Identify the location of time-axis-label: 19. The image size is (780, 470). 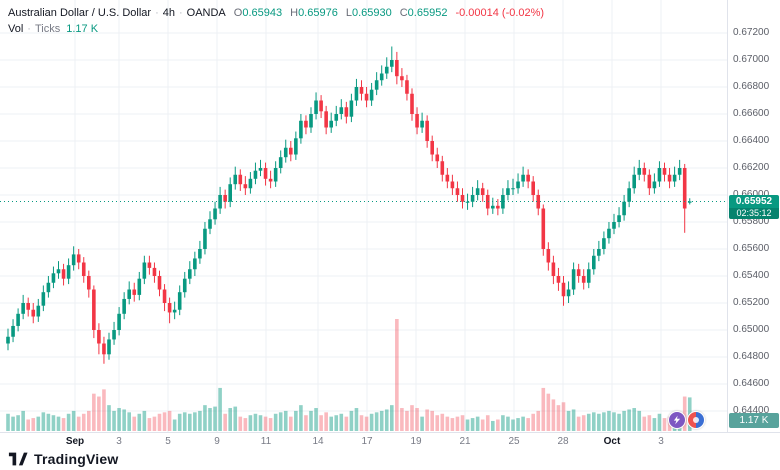
(416, 441).